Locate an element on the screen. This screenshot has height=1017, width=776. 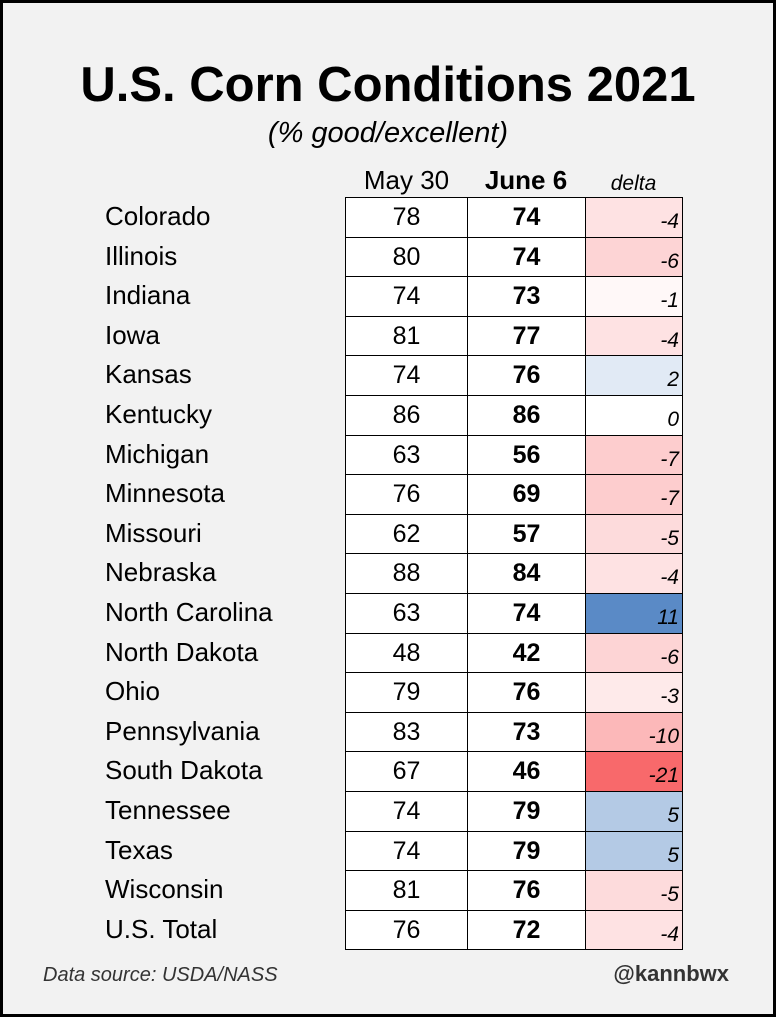
june6-value: 72 is located at coordinates (526, 929).